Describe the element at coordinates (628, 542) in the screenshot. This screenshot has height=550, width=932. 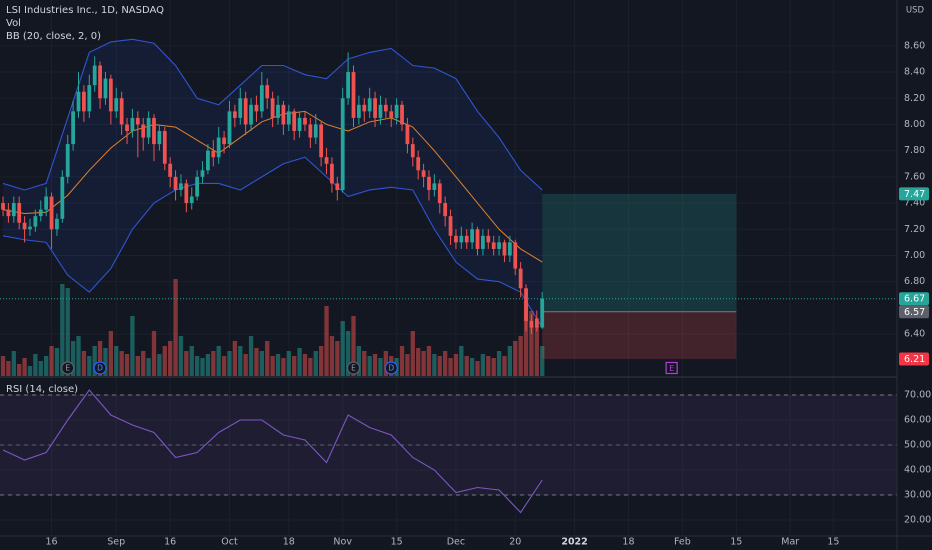
I see `x-tick-label: 18` at that location.